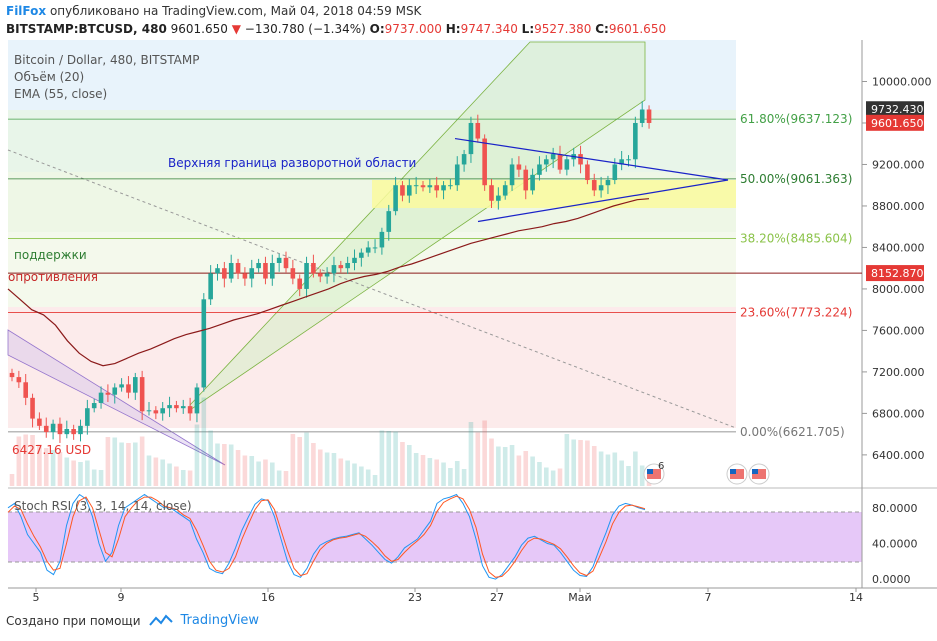  Describe the element at coordinates (53, 277) in the screenshot. I see `resistance-annotation: опротивления` at that location.